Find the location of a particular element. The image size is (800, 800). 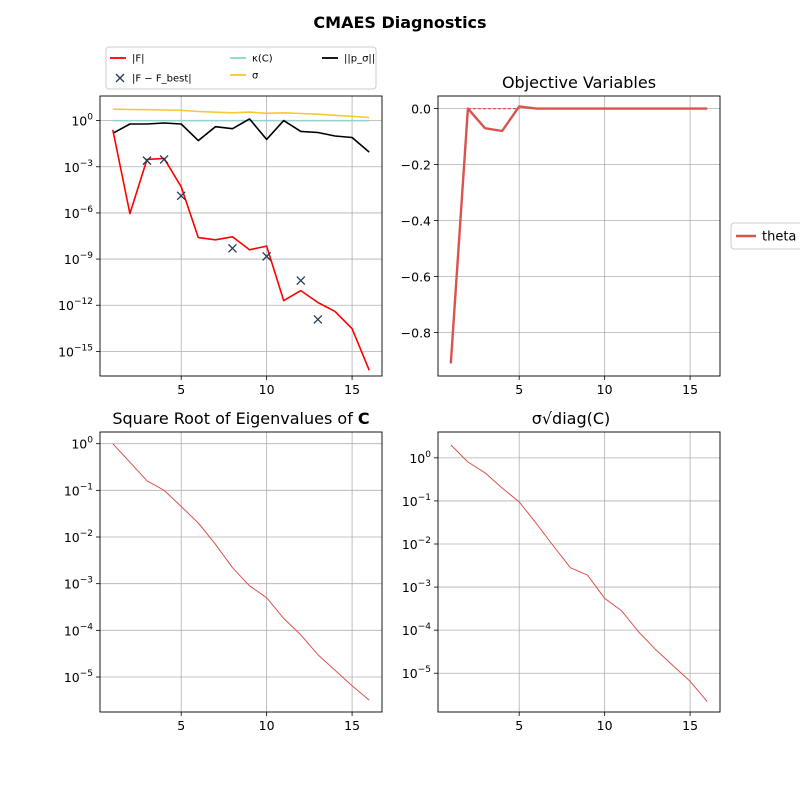

y-tick-label: −0.2 is located at coordinates (416, 165).